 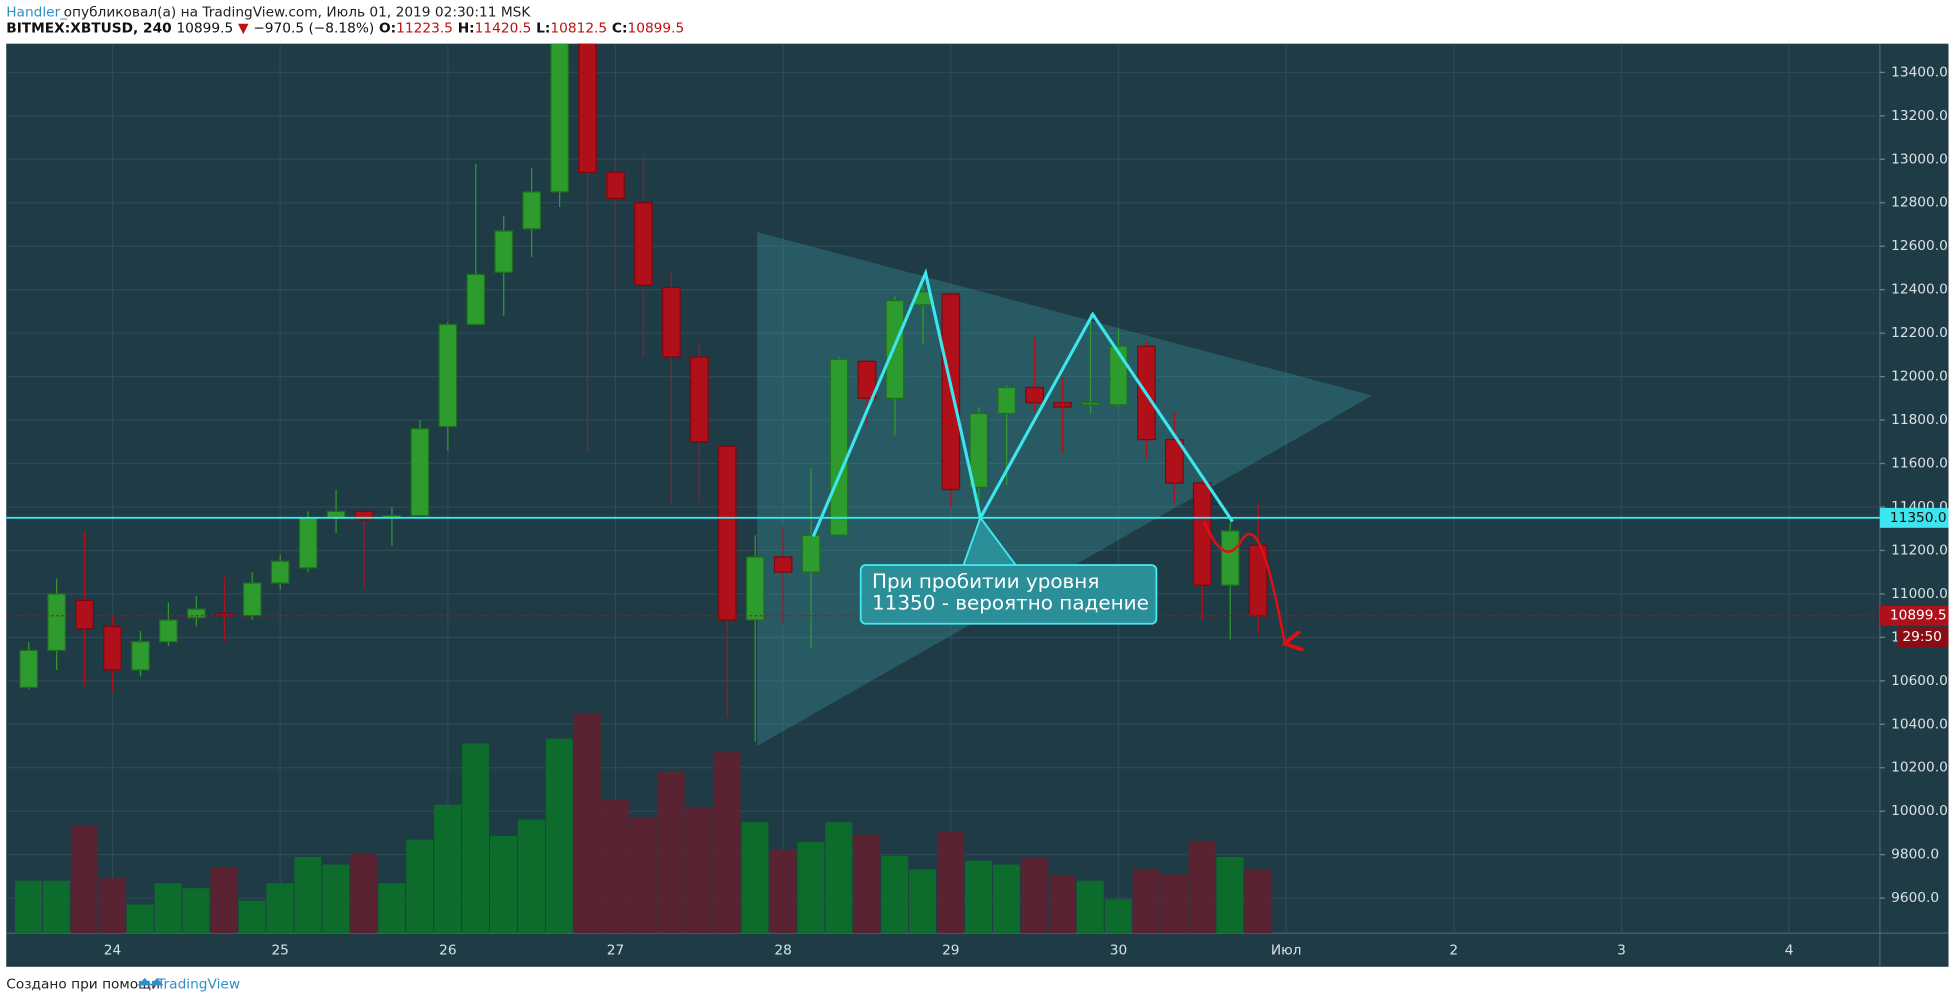 What do you see at coordinates (387, 29) in the screenshot?
I see `ohlc-label: O:` at bounding box center [387, 29].